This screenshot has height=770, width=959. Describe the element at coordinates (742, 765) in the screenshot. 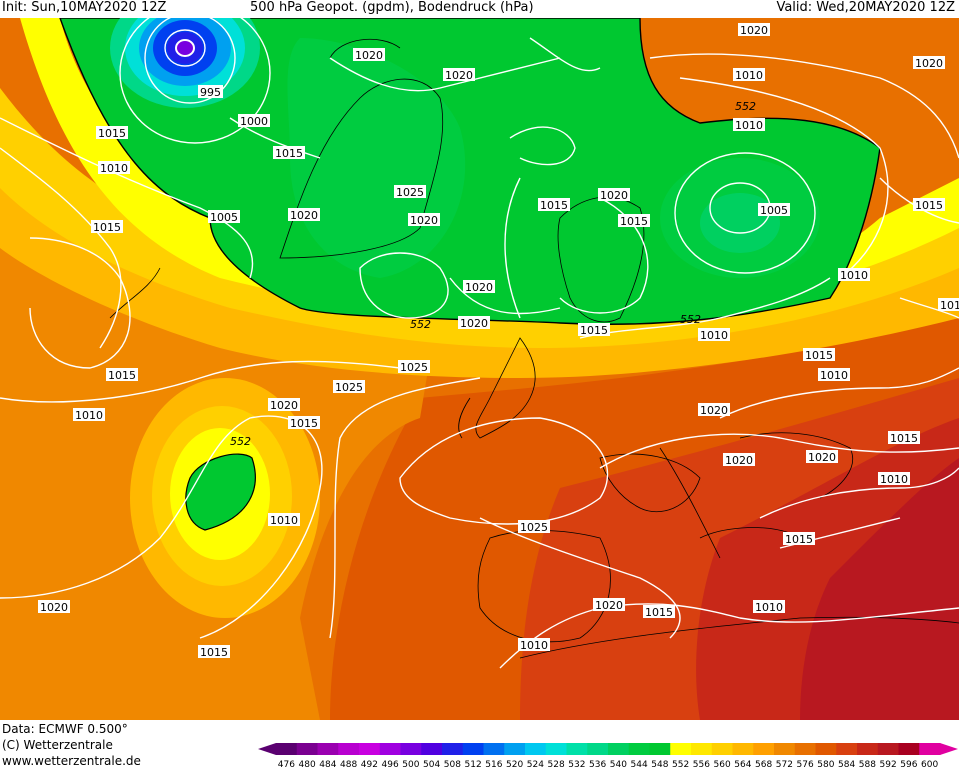

I see `scale-tick-label: 564` at that location.